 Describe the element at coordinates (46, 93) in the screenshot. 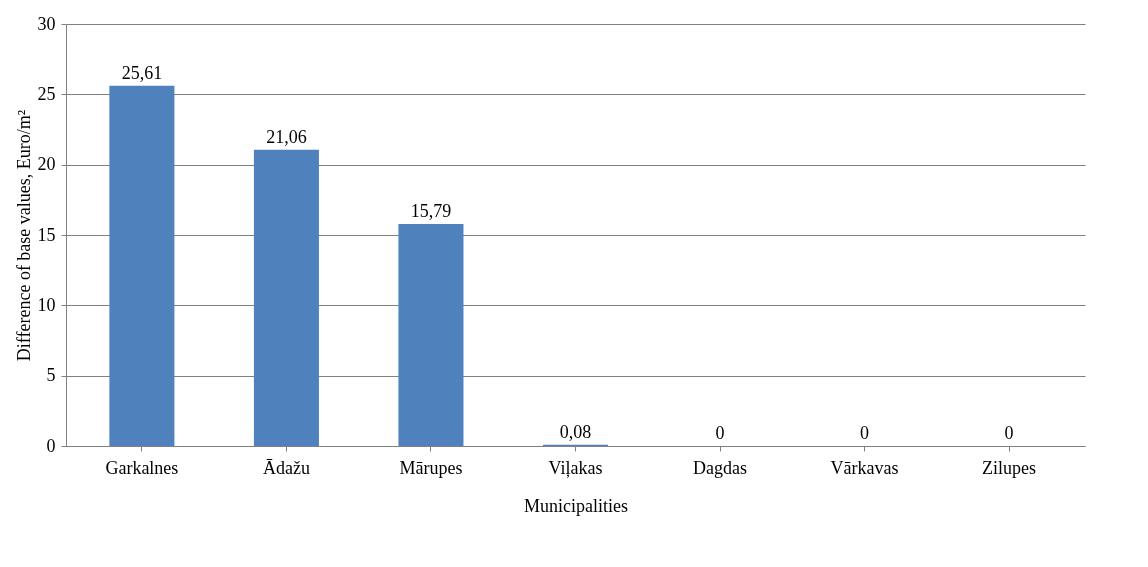

I see `y-tick-label: 25` at that location.